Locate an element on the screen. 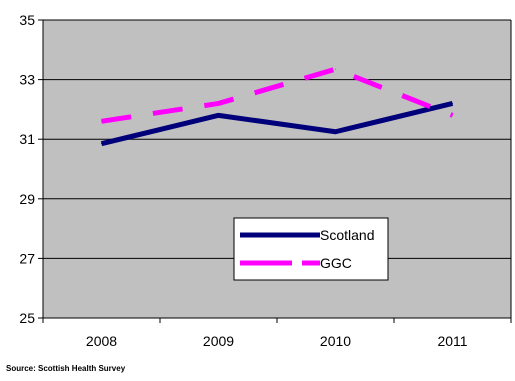  legend-label-scotland: Scotland is located at coordinates (347, 235).